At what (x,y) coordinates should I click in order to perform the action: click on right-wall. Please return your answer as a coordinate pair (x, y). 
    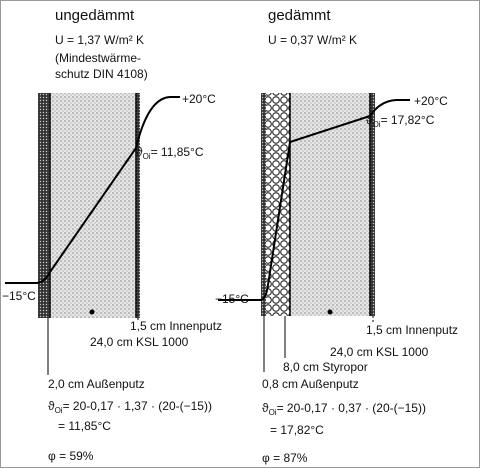
    Looking at the image, I should click on (318, 204).